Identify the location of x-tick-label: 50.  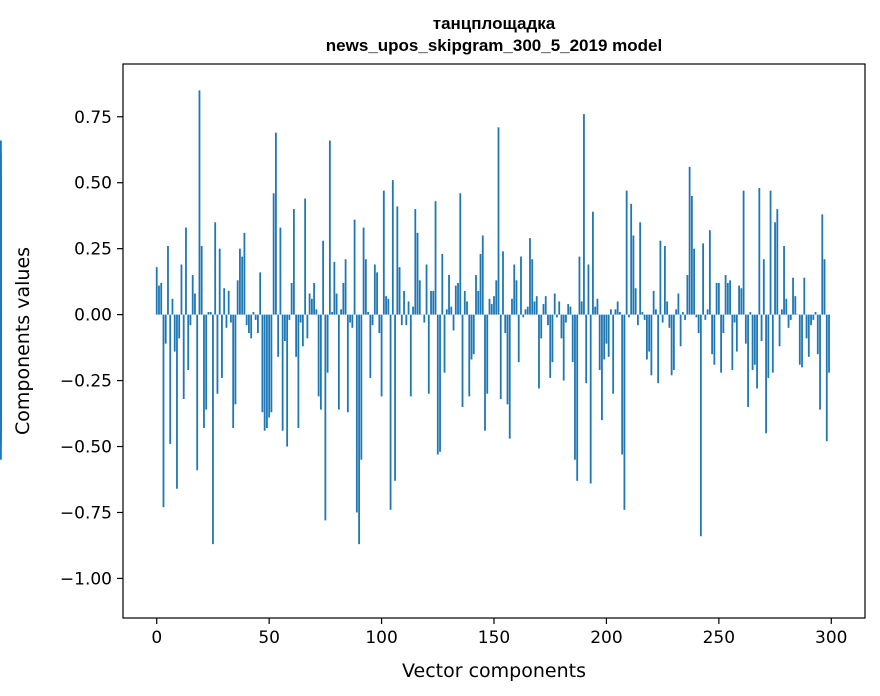
(269, 638).